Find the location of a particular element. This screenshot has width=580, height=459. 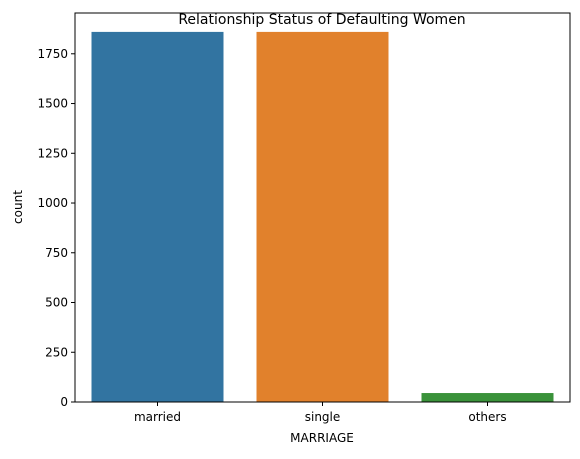

y-tick-label: 500 is located at coordinates (56, 303).